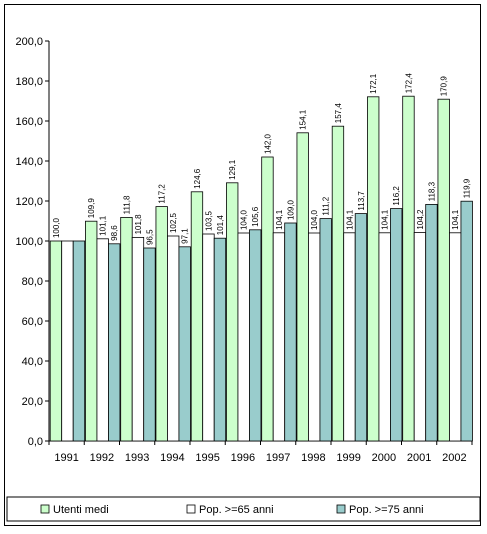 This screenshot has height=534, width=487. What do you see at coordinates (29, 82) in the screenshot?
I see `y-tick-label: 180,0` at bounding box center [29, 82].